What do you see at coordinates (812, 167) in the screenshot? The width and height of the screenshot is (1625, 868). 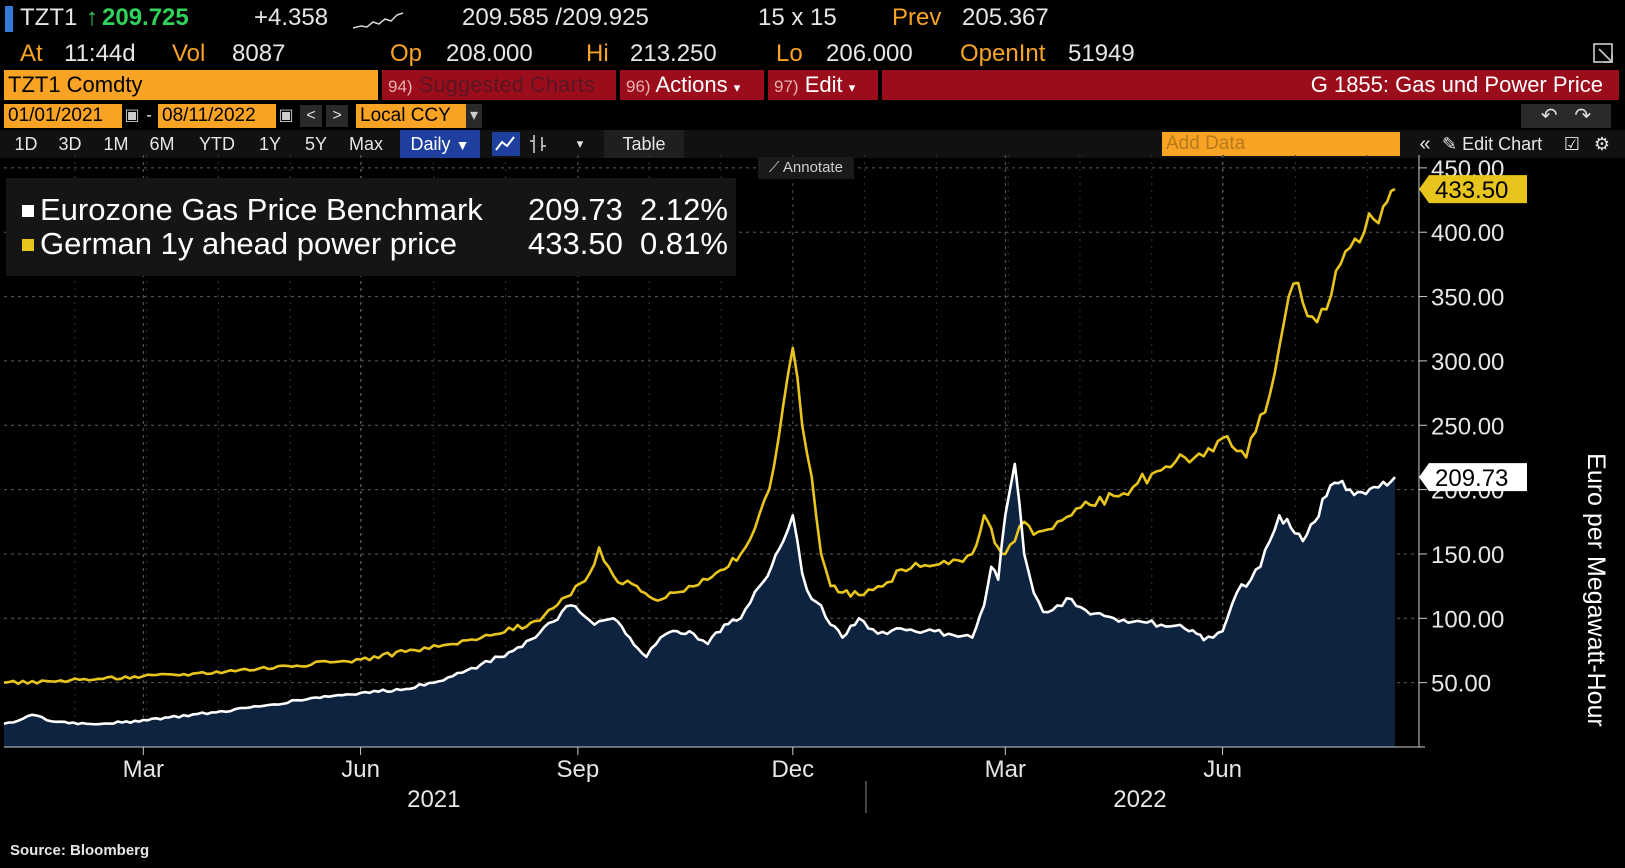 I see `annotate-label: Annotate` at bounding box center [812, 167].